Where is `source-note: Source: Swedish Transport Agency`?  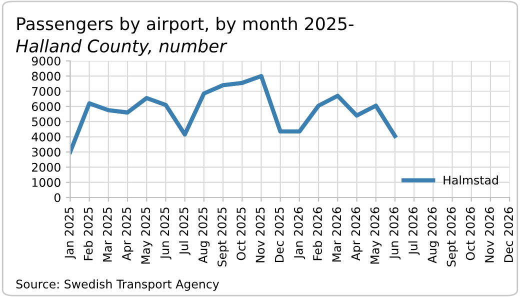
source-note: Source: Swedish Transport Agency is located at coordinates (118, 285).